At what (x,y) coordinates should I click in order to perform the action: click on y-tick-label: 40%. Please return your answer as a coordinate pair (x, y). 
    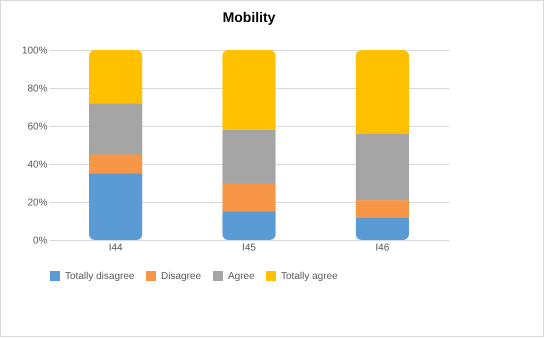
    Looking at the image, I should click on (37, 165).